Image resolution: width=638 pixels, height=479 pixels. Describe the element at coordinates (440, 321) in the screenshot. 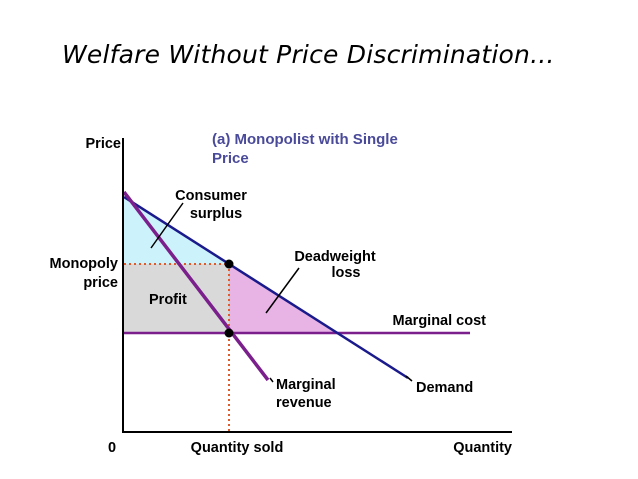

I see `marginal-cost-label: Marginal cost` at that location.